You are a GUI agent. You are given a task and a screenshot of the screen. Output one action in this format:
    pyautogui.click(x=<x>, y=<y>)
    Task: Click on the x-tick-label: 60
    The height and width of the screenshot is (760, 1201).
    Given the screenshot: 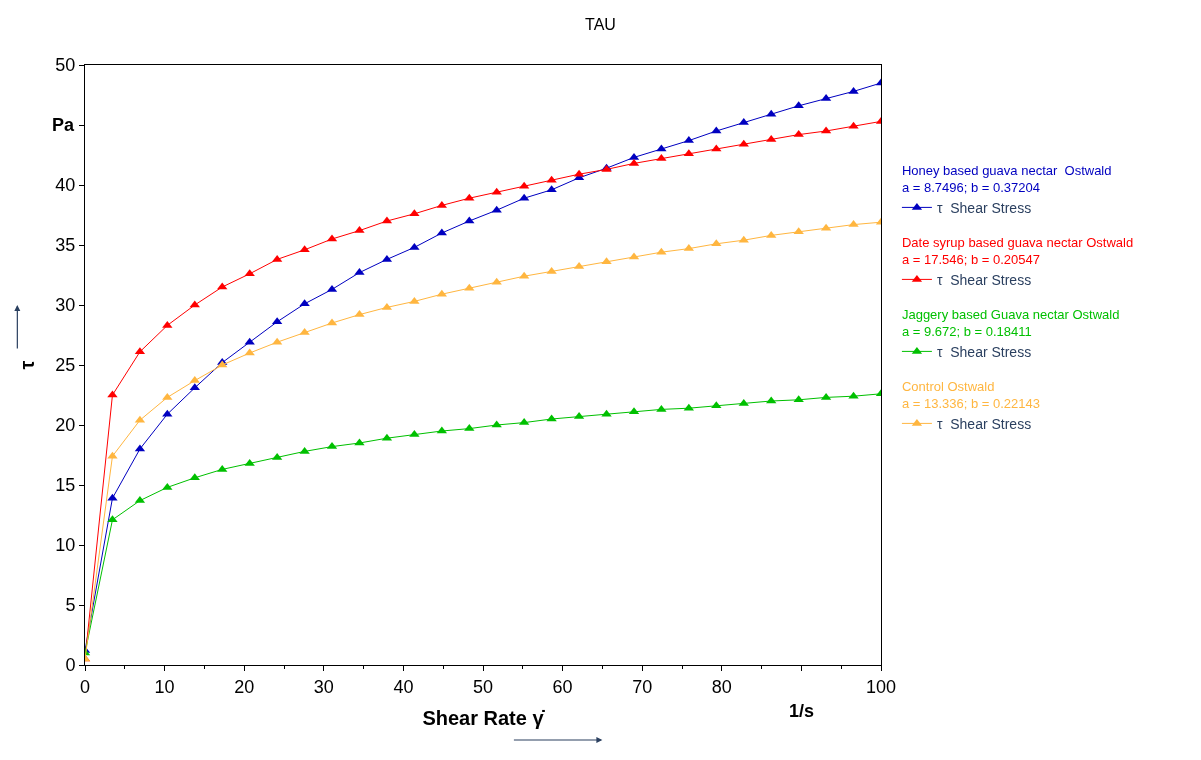 What is the action you would take?
    pyautogui.click(x=562, y=686)
    